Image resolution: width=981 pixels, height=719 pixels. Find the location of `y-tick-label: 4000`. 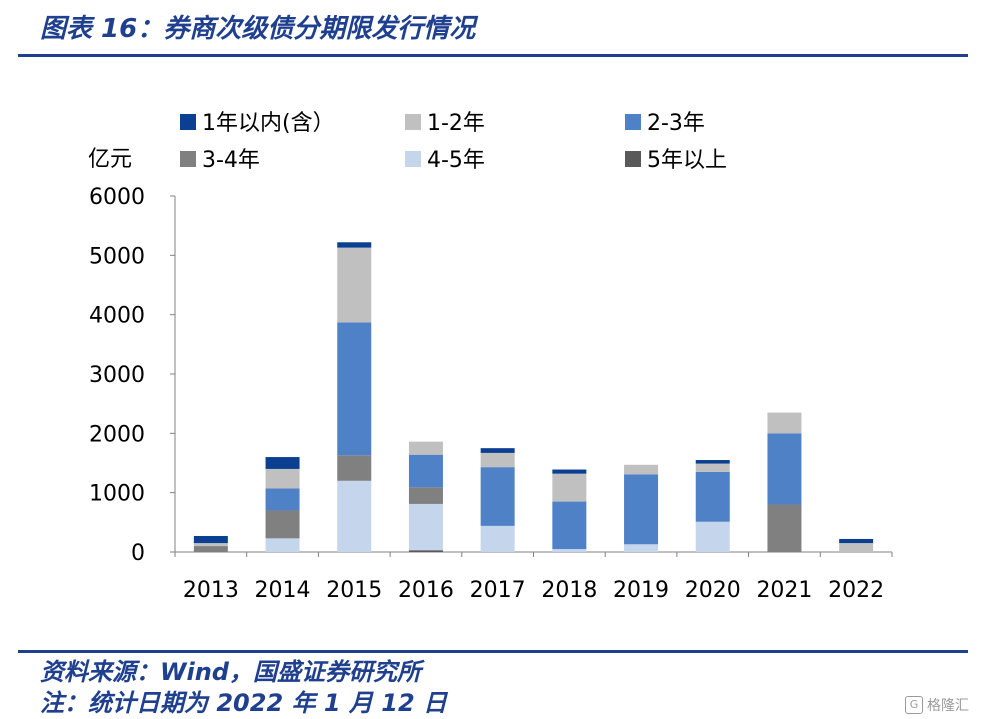

y-tick-label: 4000 is located at coordinates (117, 316).